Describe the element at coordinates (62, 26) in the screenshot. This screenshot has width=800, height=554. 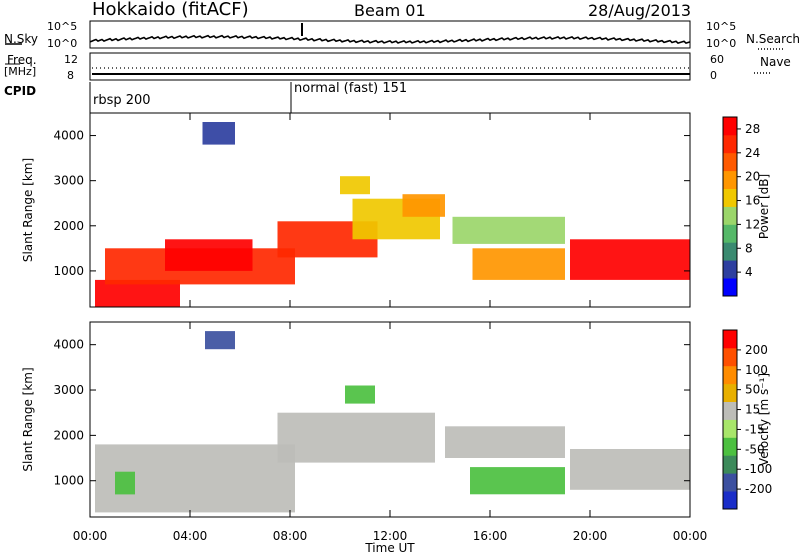
I see `nsky-tick-top: 10^5` at that location.